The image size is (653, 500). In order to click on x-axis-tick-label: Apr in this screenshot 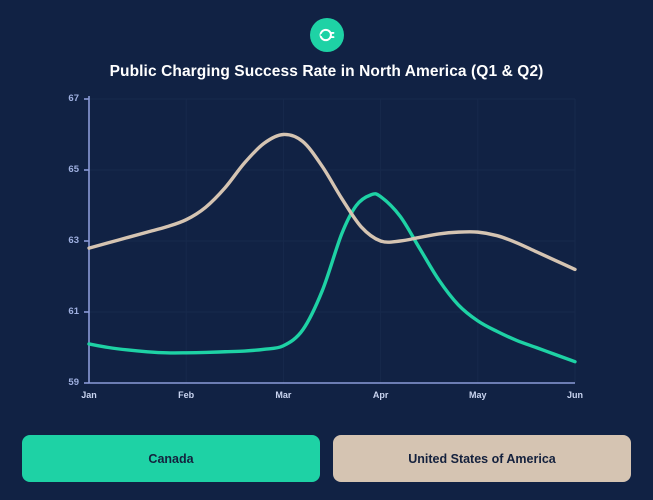, I will do `click(380, 395)`.